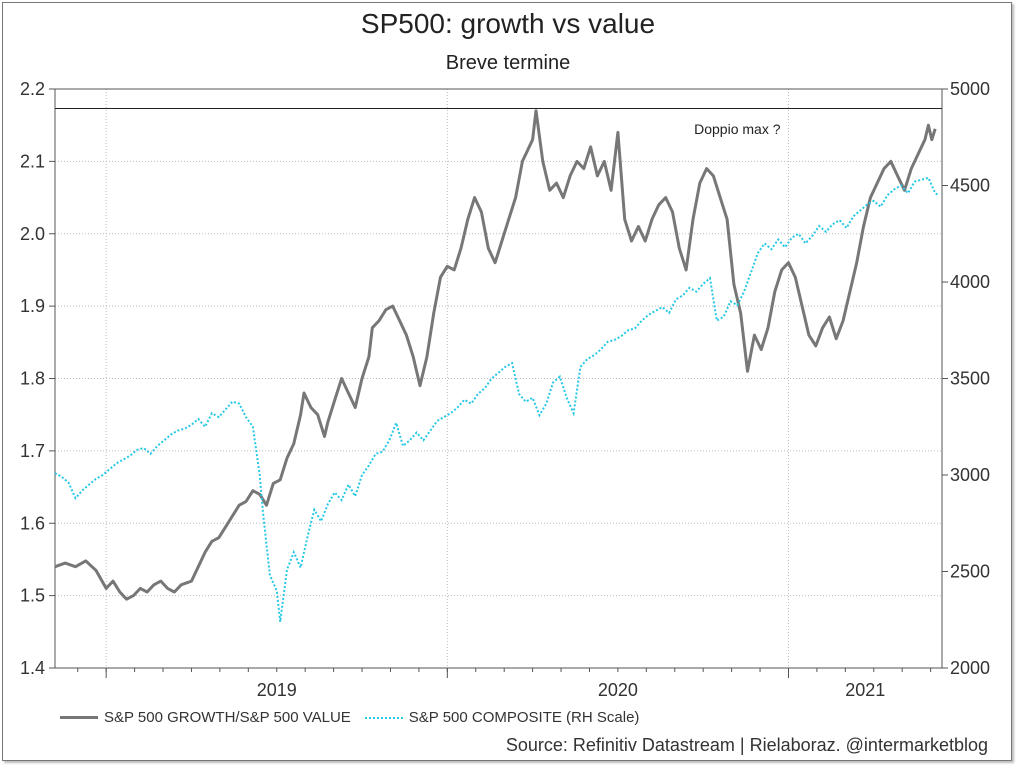  Describe the element at coordinates (618, 690) in the screenshot. I see `x-tick-label: 2020` at that location.